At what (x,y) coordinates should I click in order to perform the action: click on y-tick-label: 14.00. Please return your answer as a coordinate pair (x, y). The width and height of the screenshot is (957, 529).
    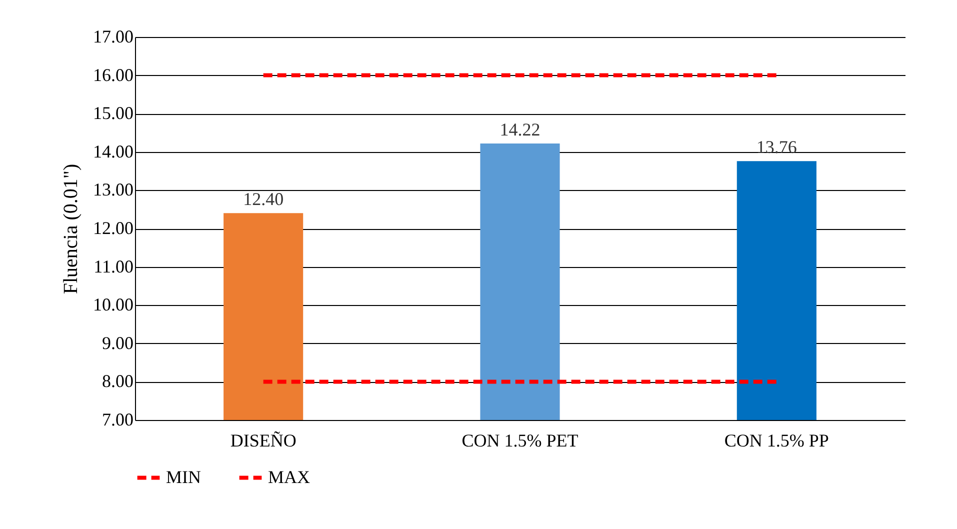
    Looking at the image, I should click on (113, 151).